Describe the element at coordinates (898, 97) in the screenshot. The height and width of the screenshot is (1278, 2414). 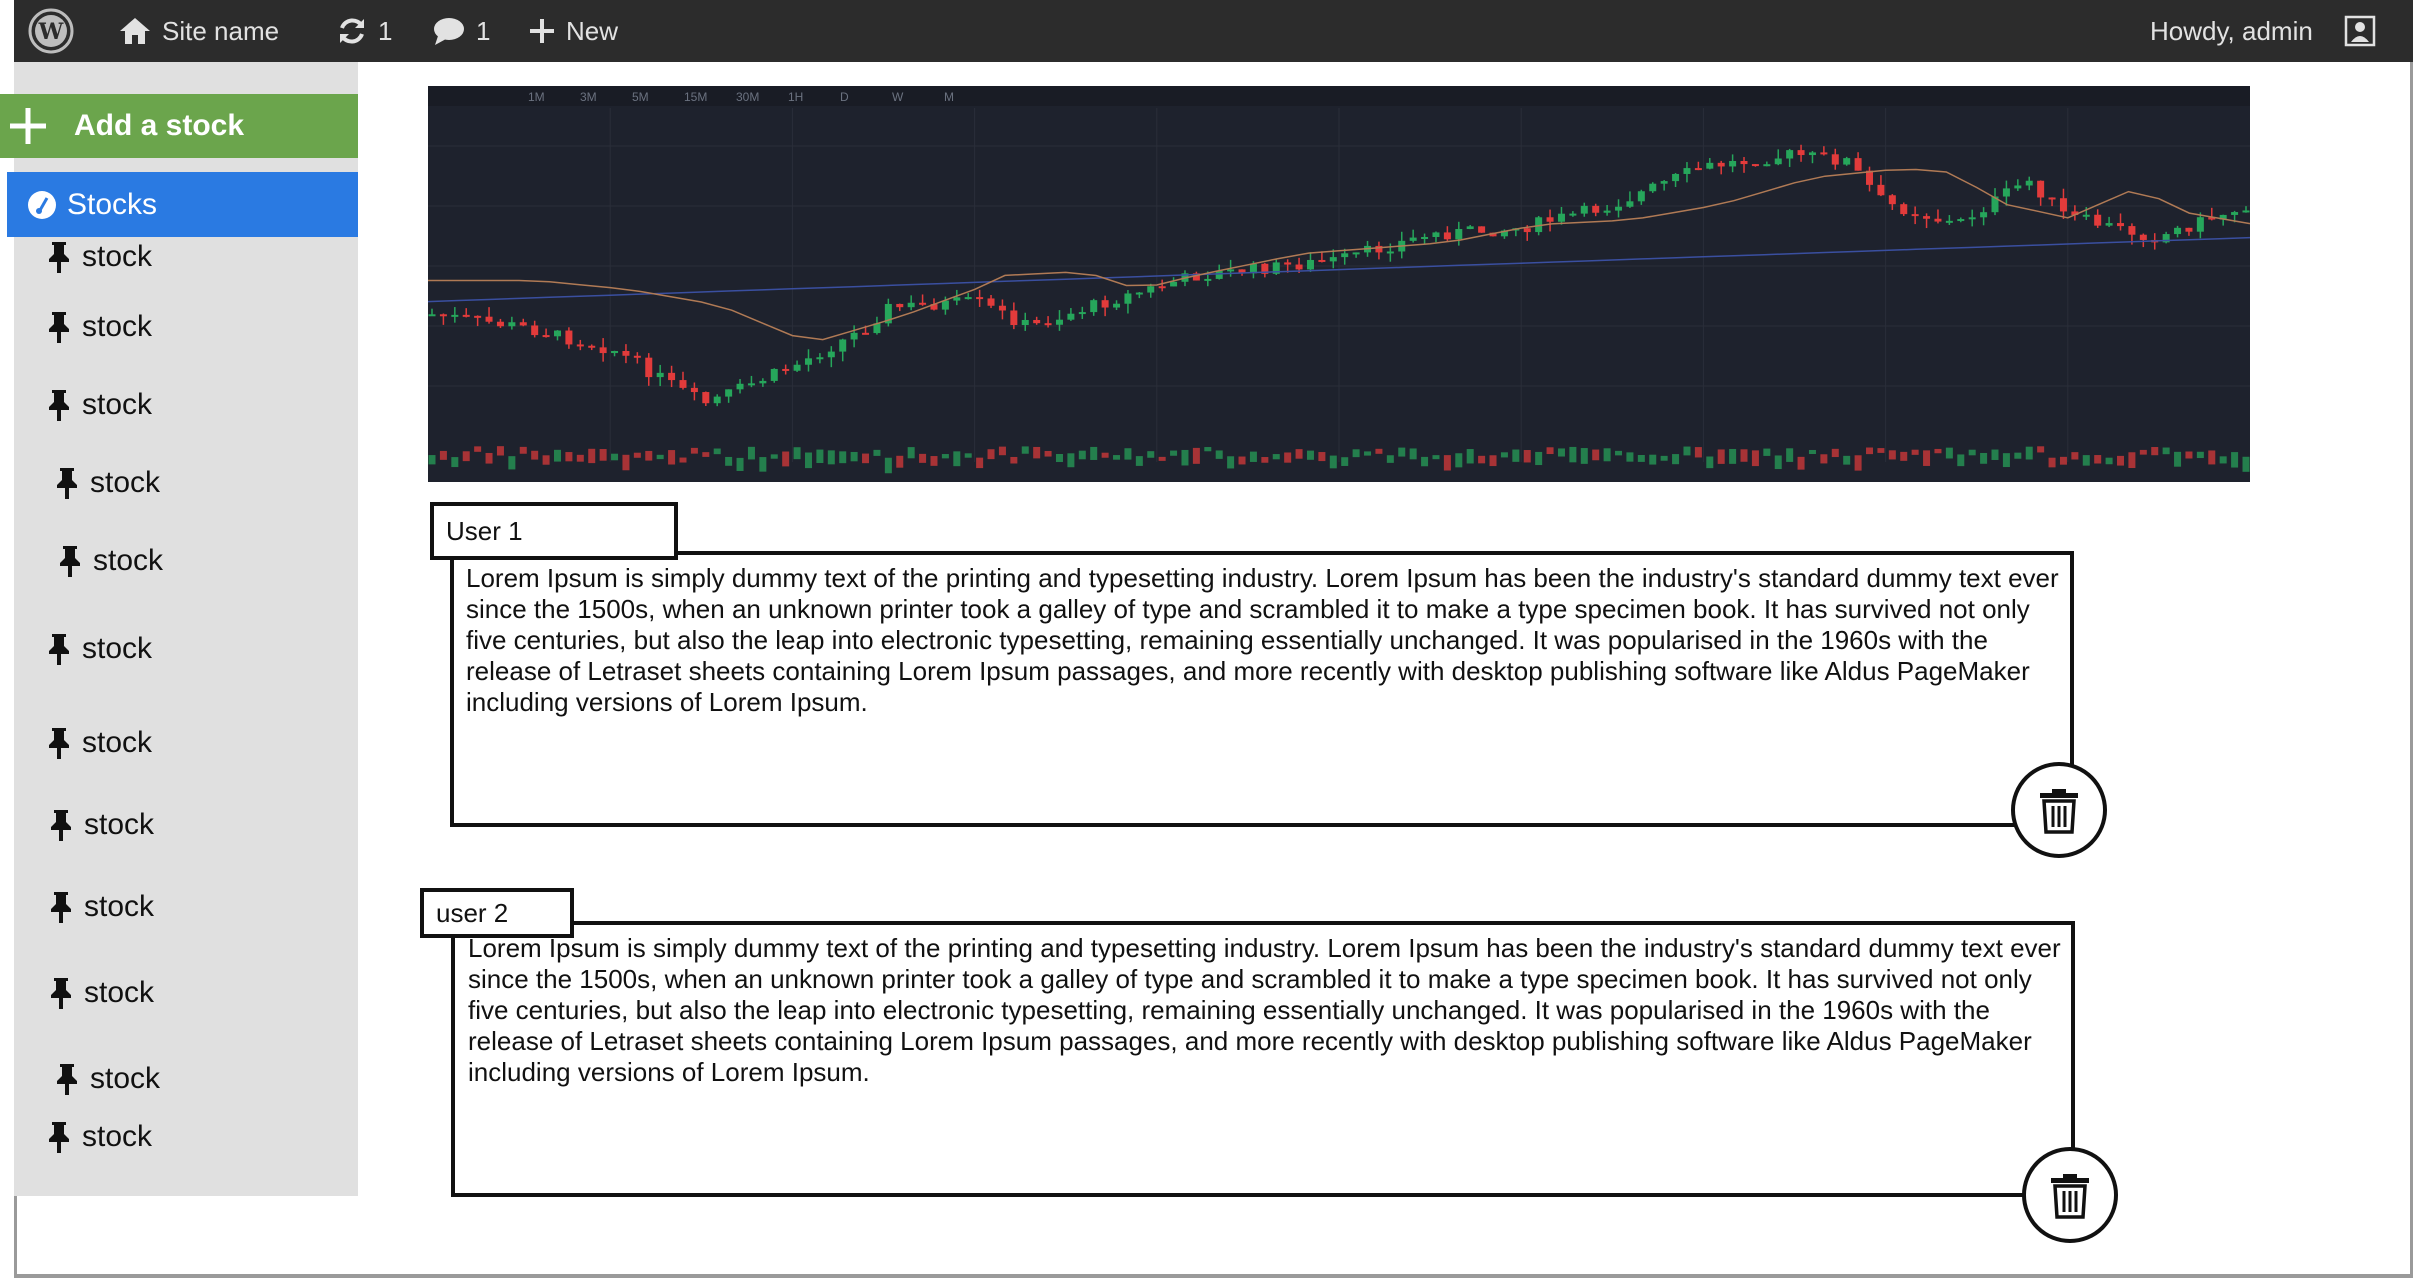
I see `chart-timeframe-button: W` at that location.